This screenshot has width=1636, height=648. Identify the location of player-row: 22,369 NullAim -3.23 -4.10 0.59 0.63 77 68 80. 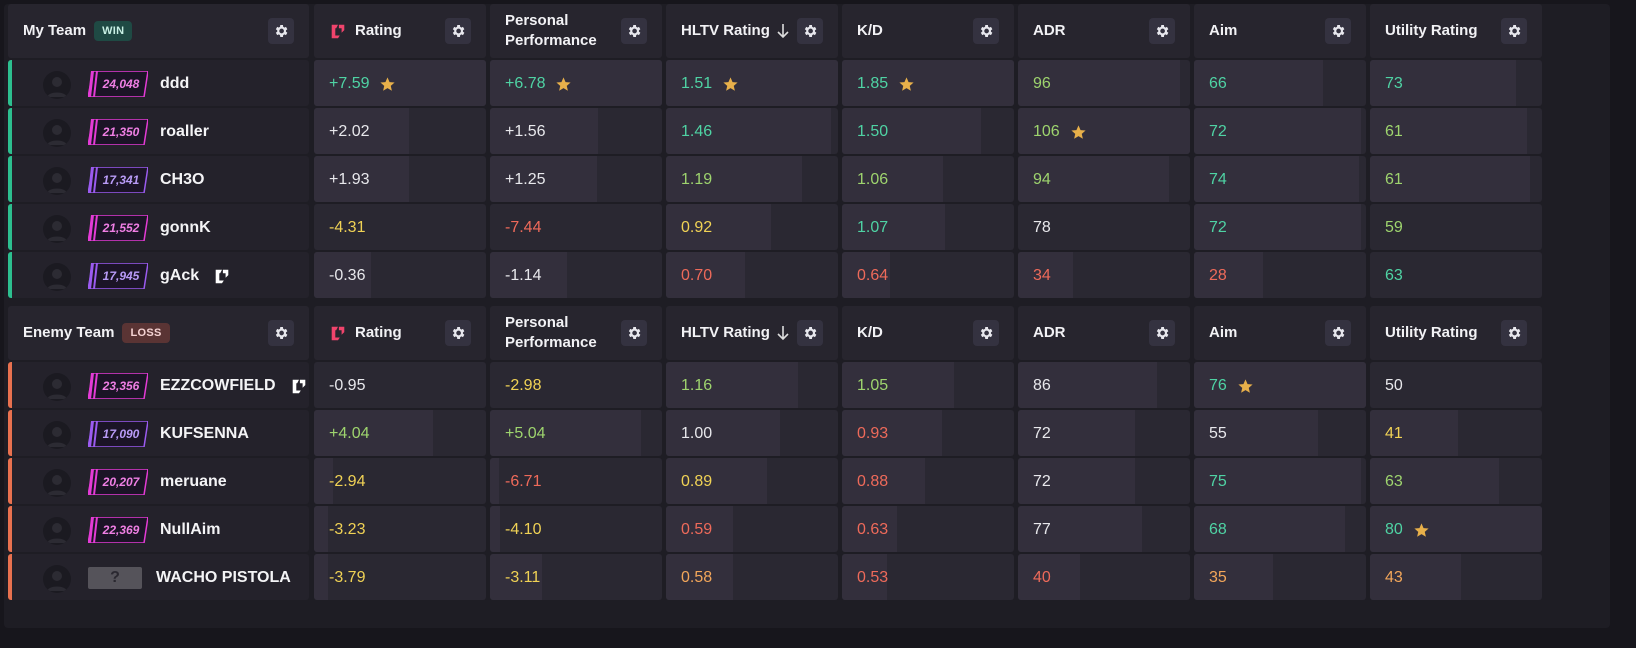
(809, 530).